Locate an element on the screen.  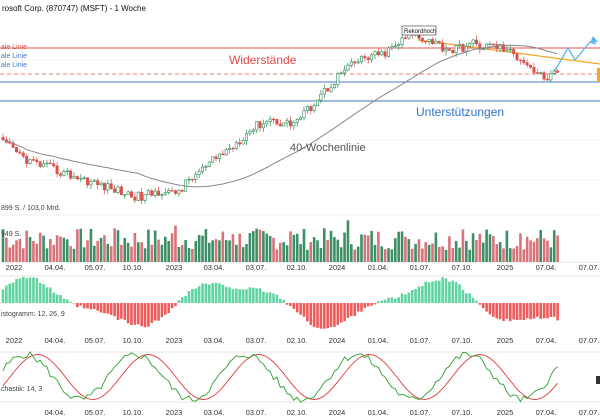
resistance-label: Widerstände is located at coordinates (263, 60).